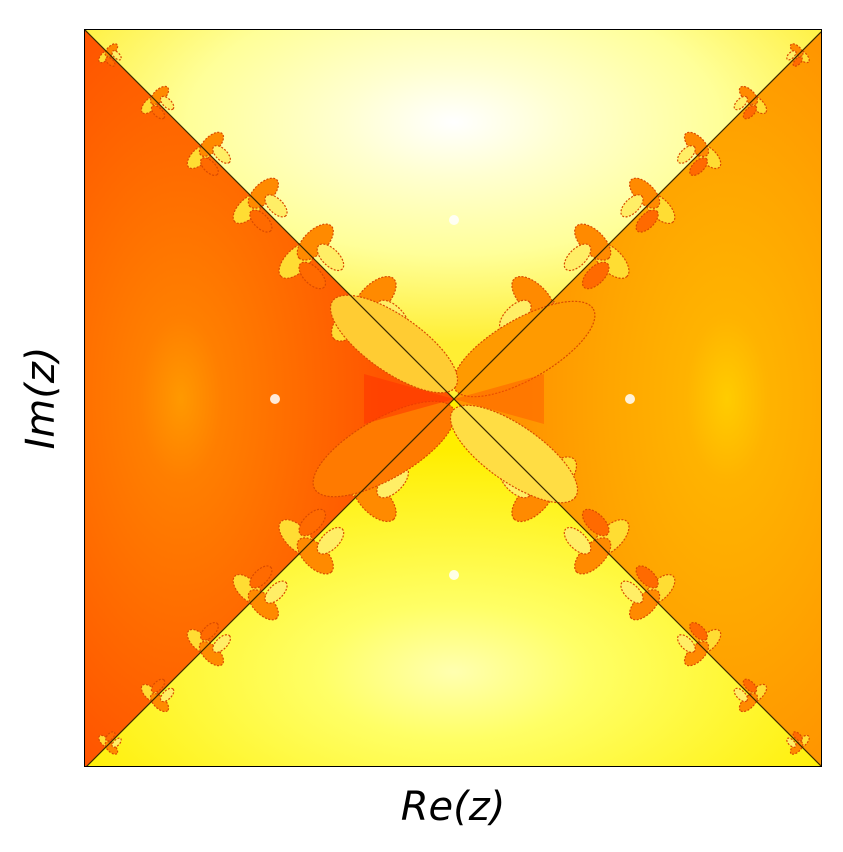 Image resolution: width=843 pixels, height=852 pixels. What do you see at coordinates (41, 398) in the screenshot?
I see `y-axis-label: Im(z)` at bounding box center [41, 398].